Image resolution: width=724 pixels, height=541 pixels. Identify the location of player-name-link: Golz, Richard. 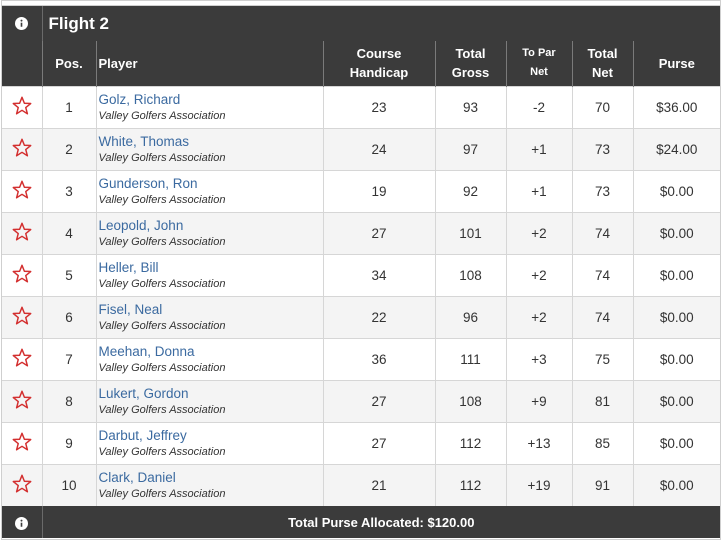
(139, 99).